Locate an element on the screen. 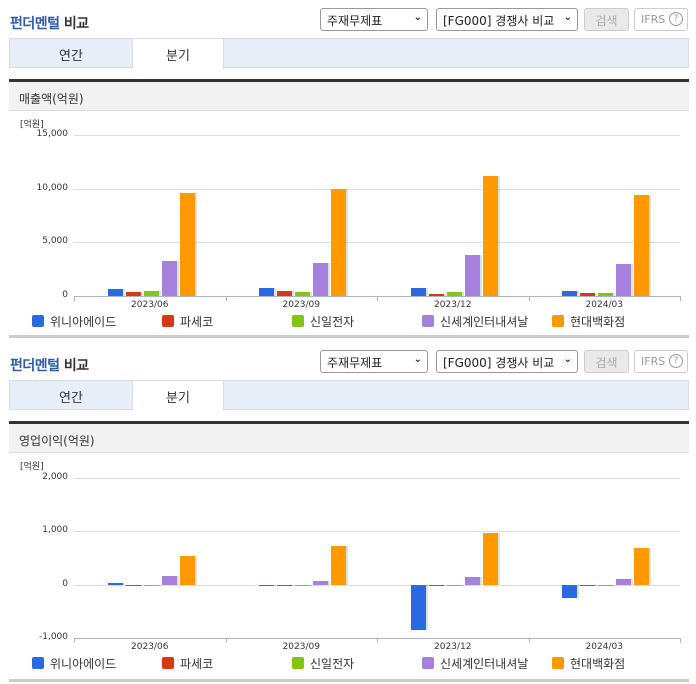 The height and width of the screenshot is (684, 696). y-axis-tick-label: 1,000 is located at coordinates (55, 530).